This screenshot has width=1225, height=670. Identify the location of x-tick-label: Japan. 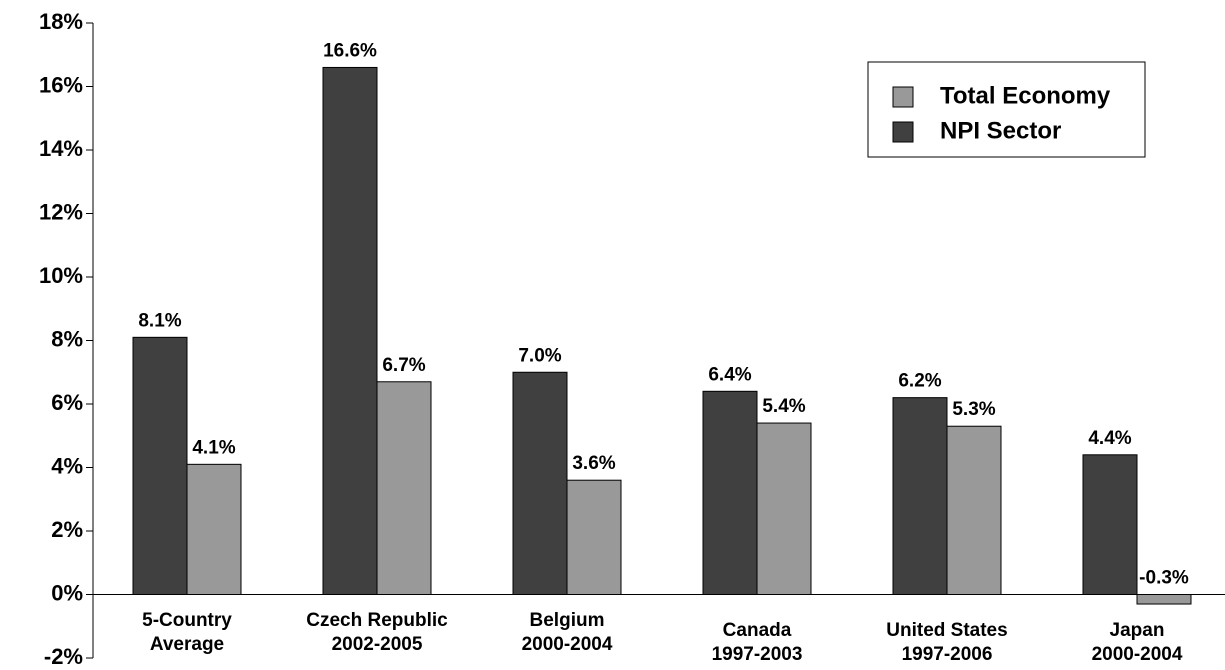
(1137, 630).